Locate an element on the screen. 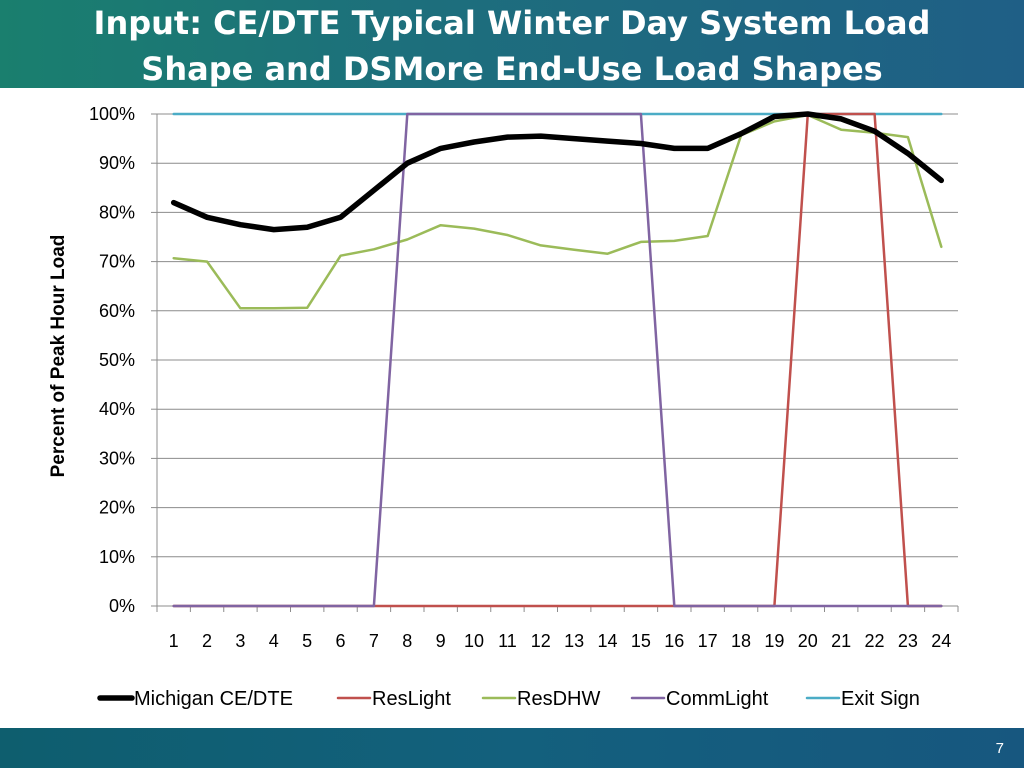 The width and height of the screenshot is (1024, 768). x-tick-label: 24 is located at coordinates (941, 641).